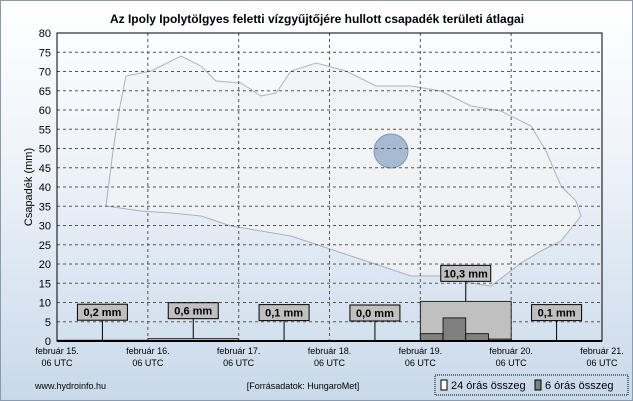 The height and width of the screenshot is (401, 633). What do you see at coordinates (45, 284) in the screenshot?
I see `y-tick-label: 15` at bounding box center [45, 284].